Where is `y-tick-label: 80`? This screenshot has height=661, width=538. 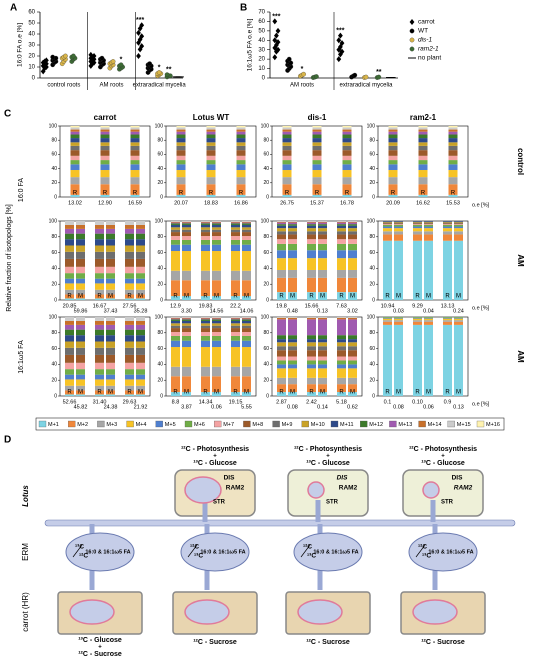
y-tick-label: 80 is located at coordinates (160, 237).